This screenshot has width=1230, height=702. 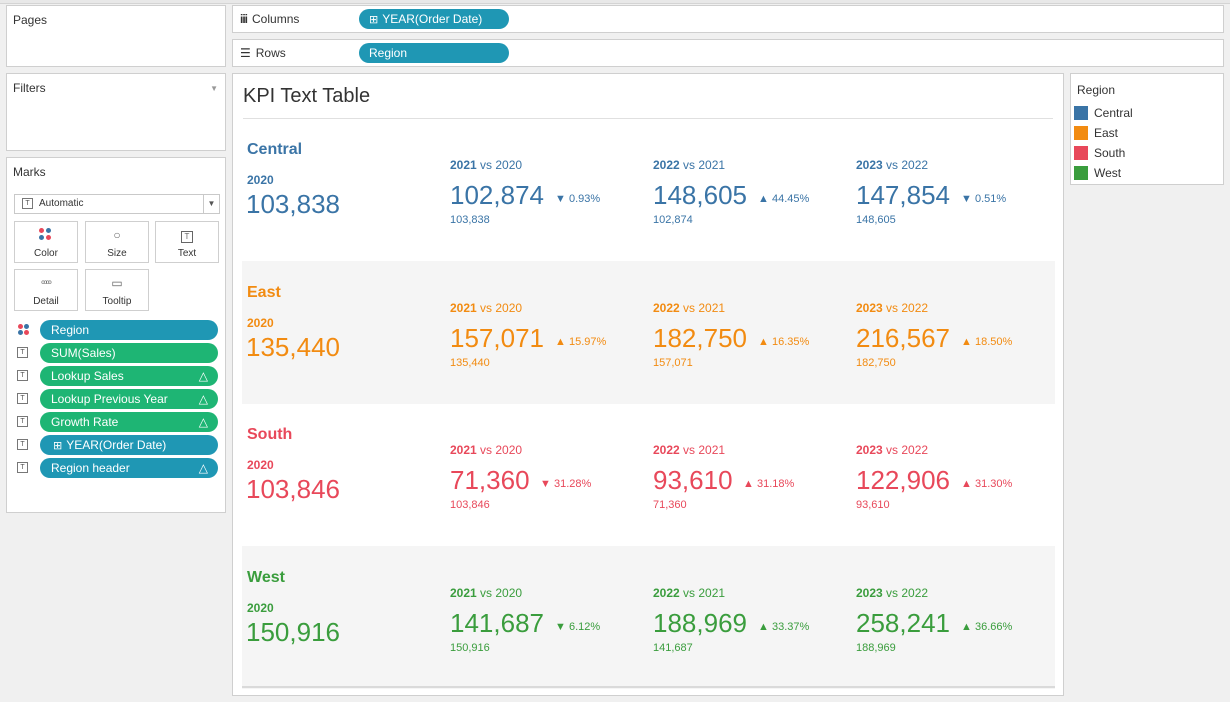 I want to click on legend-swatch, so click(x=1081, y=152).